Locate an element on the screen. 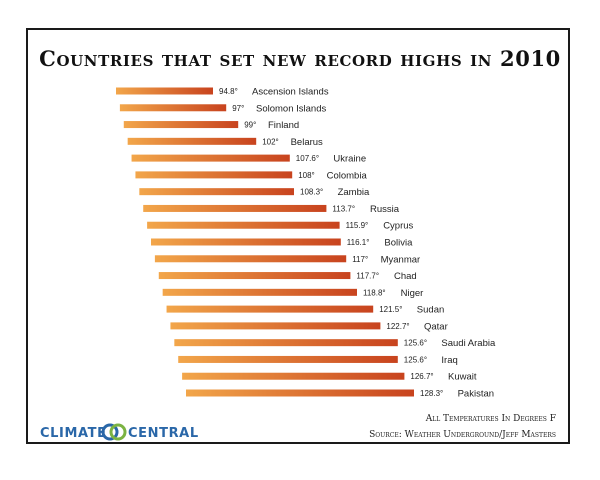  bar-sudan is located at coordinates (270, 309).